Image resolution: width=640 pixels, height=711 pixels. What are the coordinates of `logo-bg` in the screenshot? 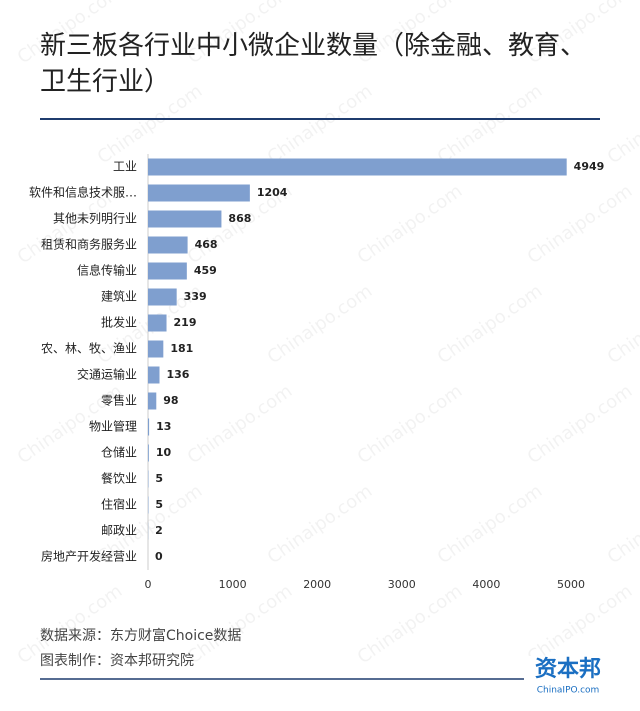 It's located at (566, 677).